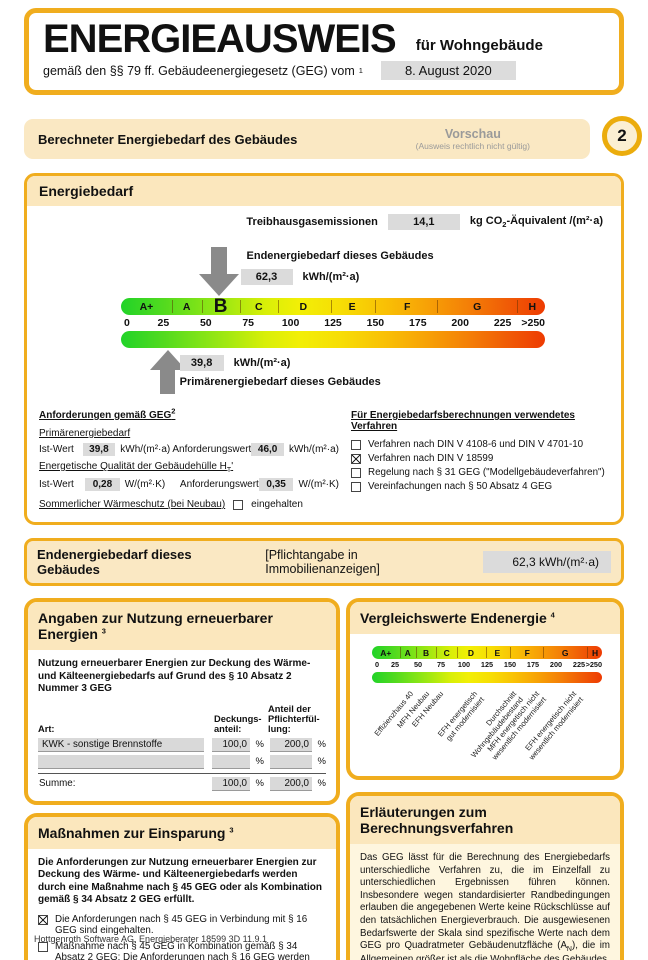  Describe the element at coordinates (291, 744) in the screenshot. I see `obligation-value-field: 200,0` at that location.